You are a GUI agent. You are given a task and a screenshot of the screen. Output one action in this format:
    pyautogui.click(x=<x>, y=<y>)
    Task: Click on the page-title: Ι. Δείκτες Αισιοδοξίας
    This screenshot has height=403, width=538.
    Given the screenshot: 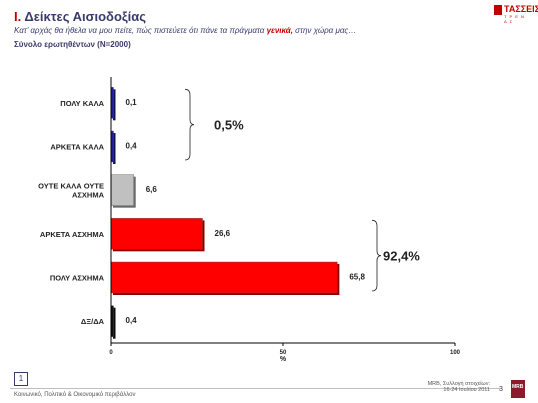 What is the action you would take?
    pyautogui.click(x=80, y=16)
    